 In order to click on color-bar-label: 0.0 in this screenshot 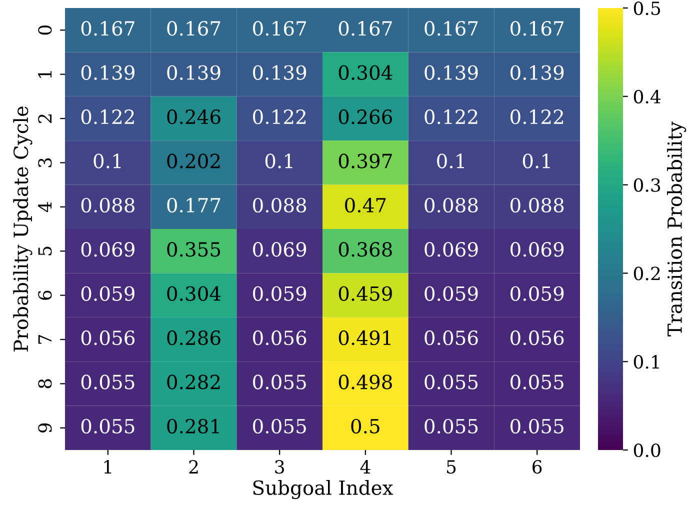, I will do `click(647, 450)`.